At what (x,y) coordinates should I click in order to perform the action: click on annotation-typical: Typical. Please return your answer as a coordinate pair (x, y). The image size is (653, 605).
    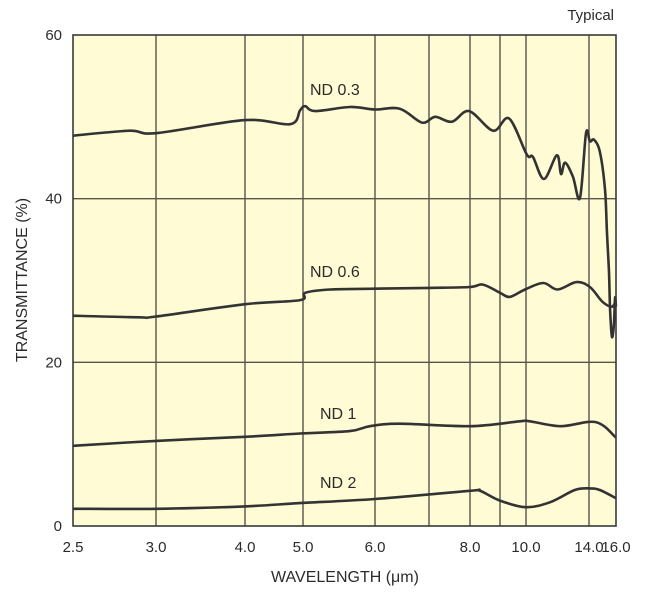
    Looking at the image, I should click on (590, 15).